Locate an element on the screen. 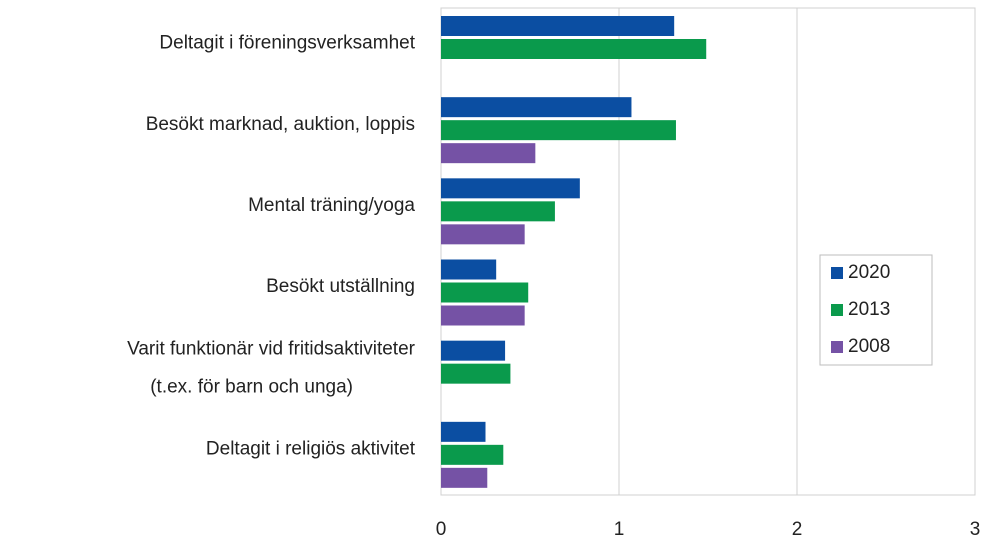 The width and height of the screenshot is (988, 543). legend-label: 2008 is located at coordinates (869, 346).